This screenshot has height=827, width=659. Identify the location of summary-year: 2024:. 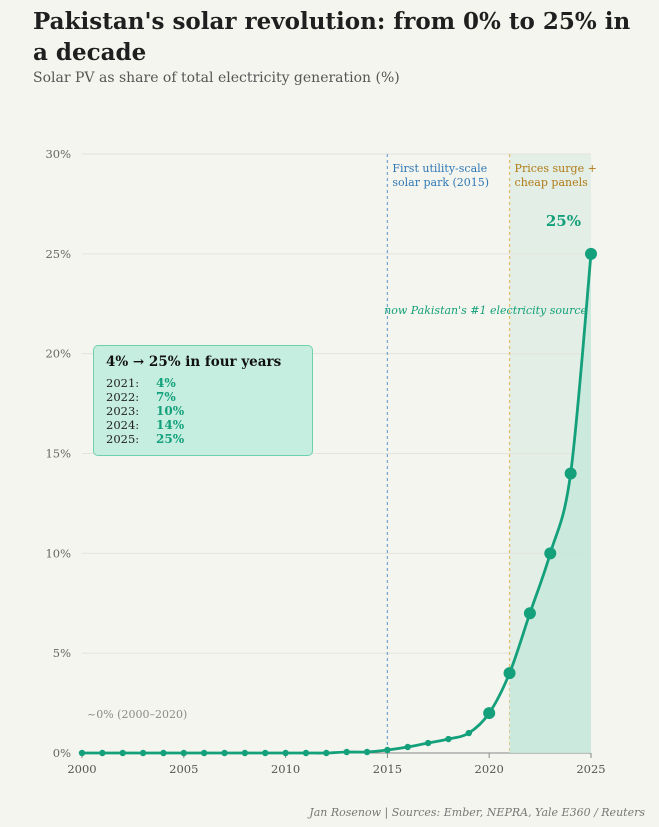
(131, 425).